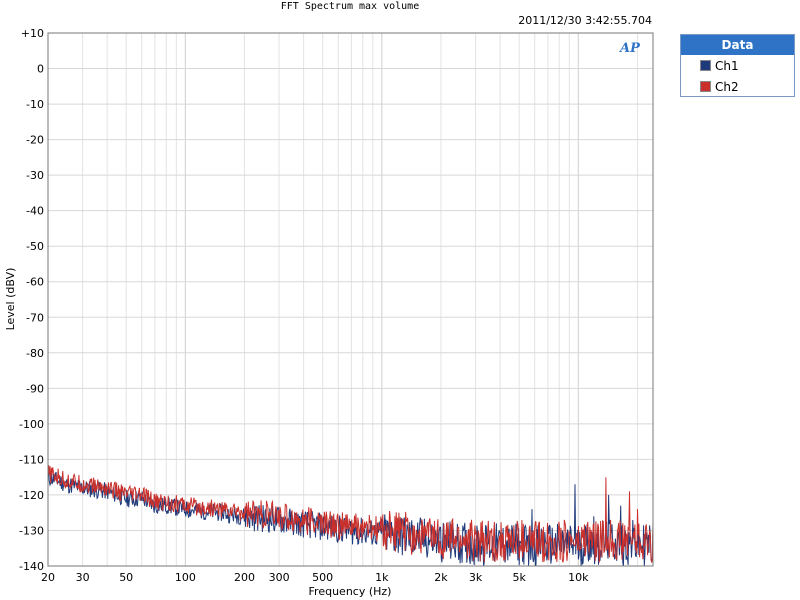 Image resolution: width=800 pixels, height=600 pixels. I want to click on legend-item-ch1: Ch1, so click(737, 65).